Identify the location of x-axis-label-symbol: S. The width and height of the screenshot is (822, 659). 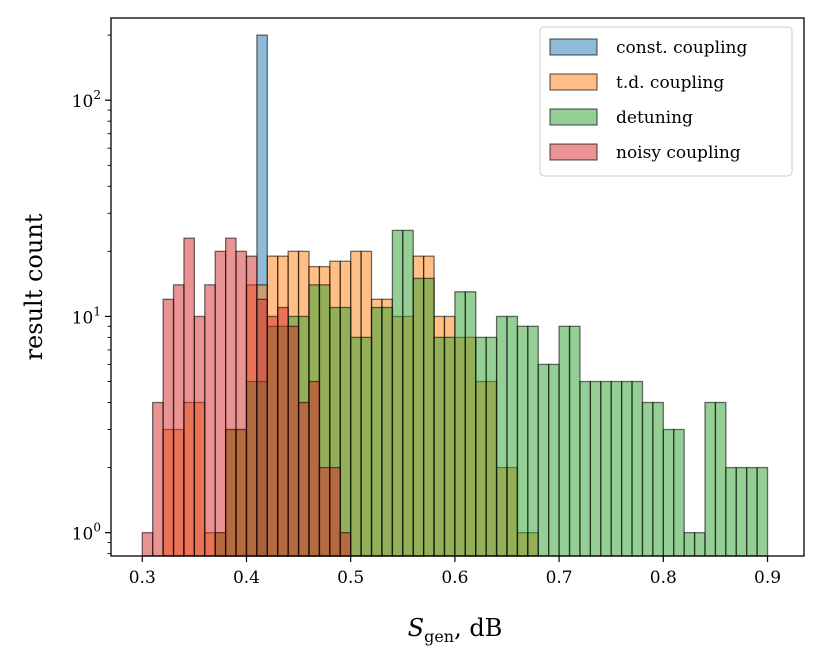
(416, 628).